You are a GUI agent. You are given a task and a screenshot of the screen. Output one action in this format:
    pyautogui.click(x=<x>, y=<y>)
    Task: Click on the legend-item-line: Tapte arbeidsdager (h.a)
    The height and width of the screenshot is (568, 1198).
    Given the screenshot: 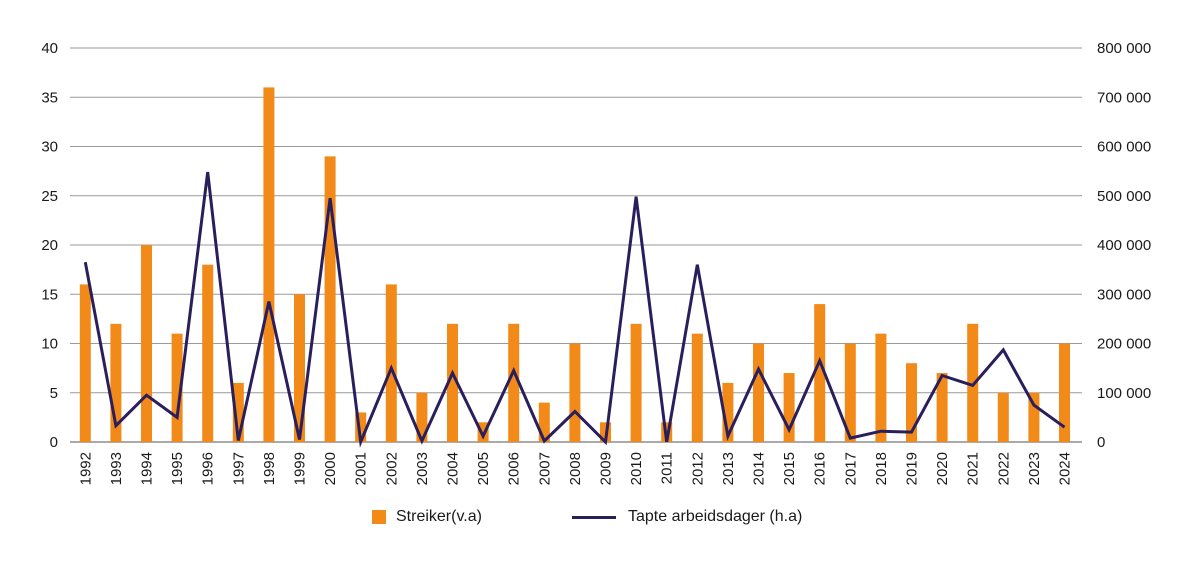 What is the action you would take?
    pyautogui.click(x=687, y=517)
    